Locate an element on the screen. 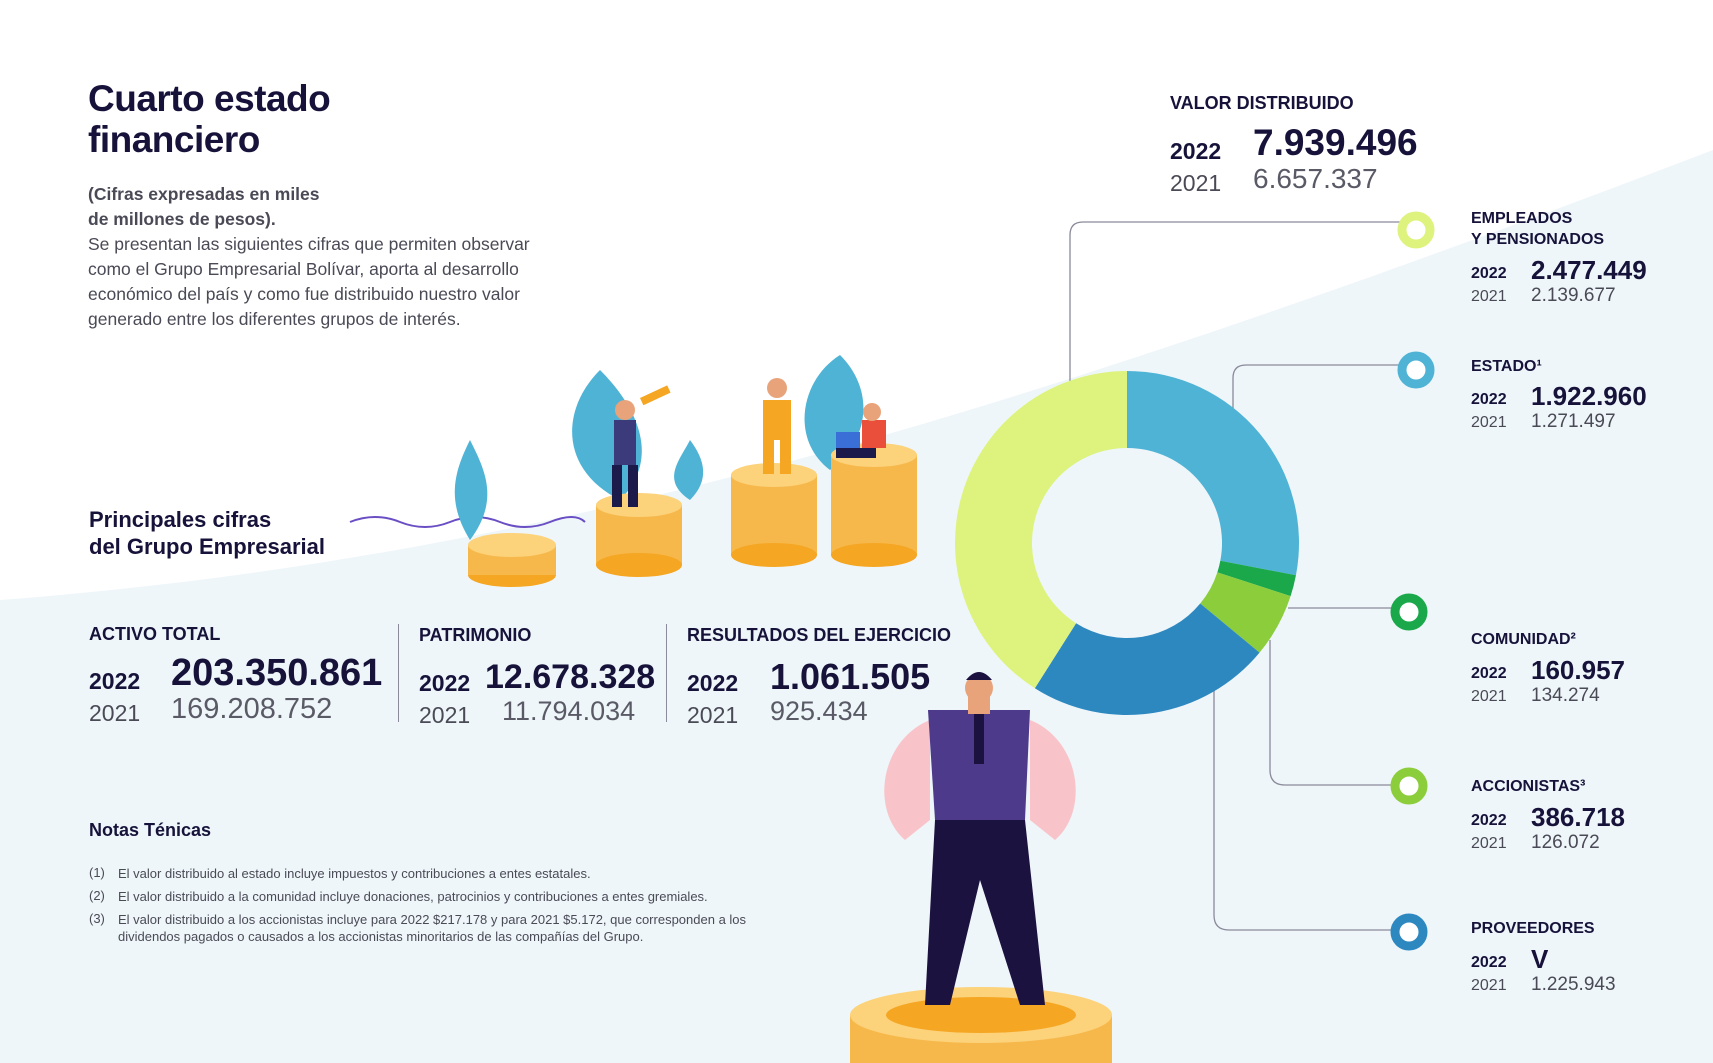  page-title: Cuarto estado financiero is located at coordinates (209, 119).